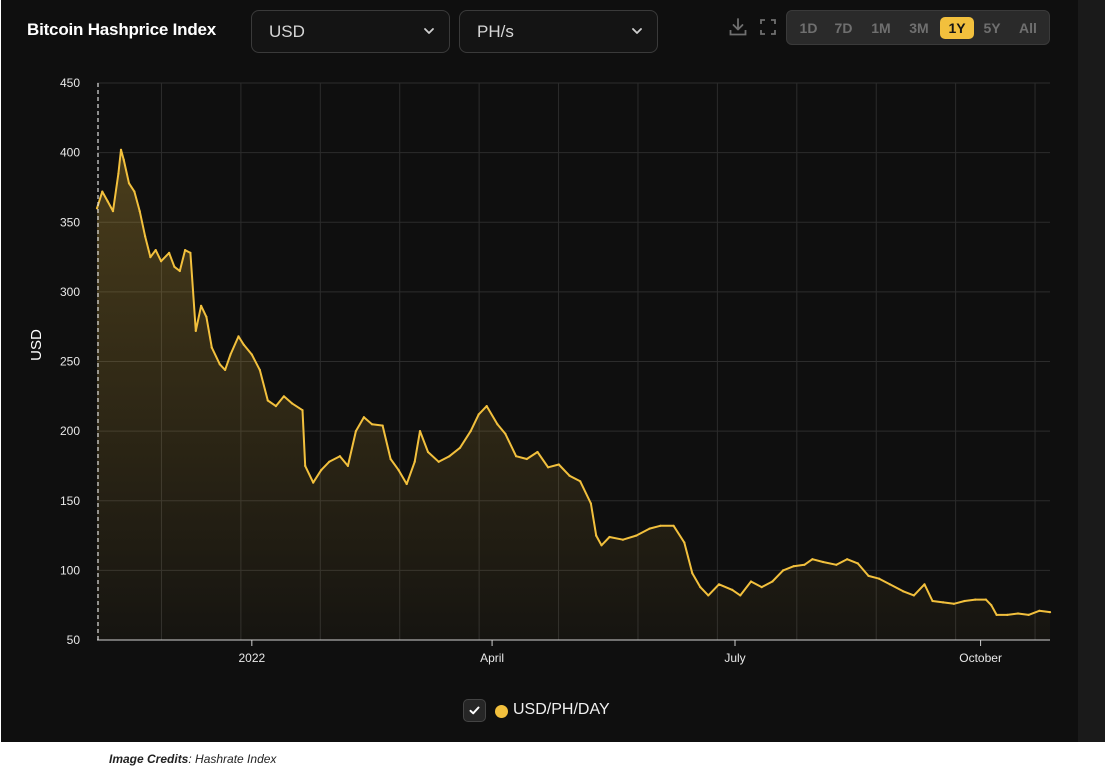 The height and width of the screenshot is (774, 1107). Describe the element at coordinates (193, 759) in the screenshot. I see `image-credits: Image Credits: Hashrate Index` at that location.